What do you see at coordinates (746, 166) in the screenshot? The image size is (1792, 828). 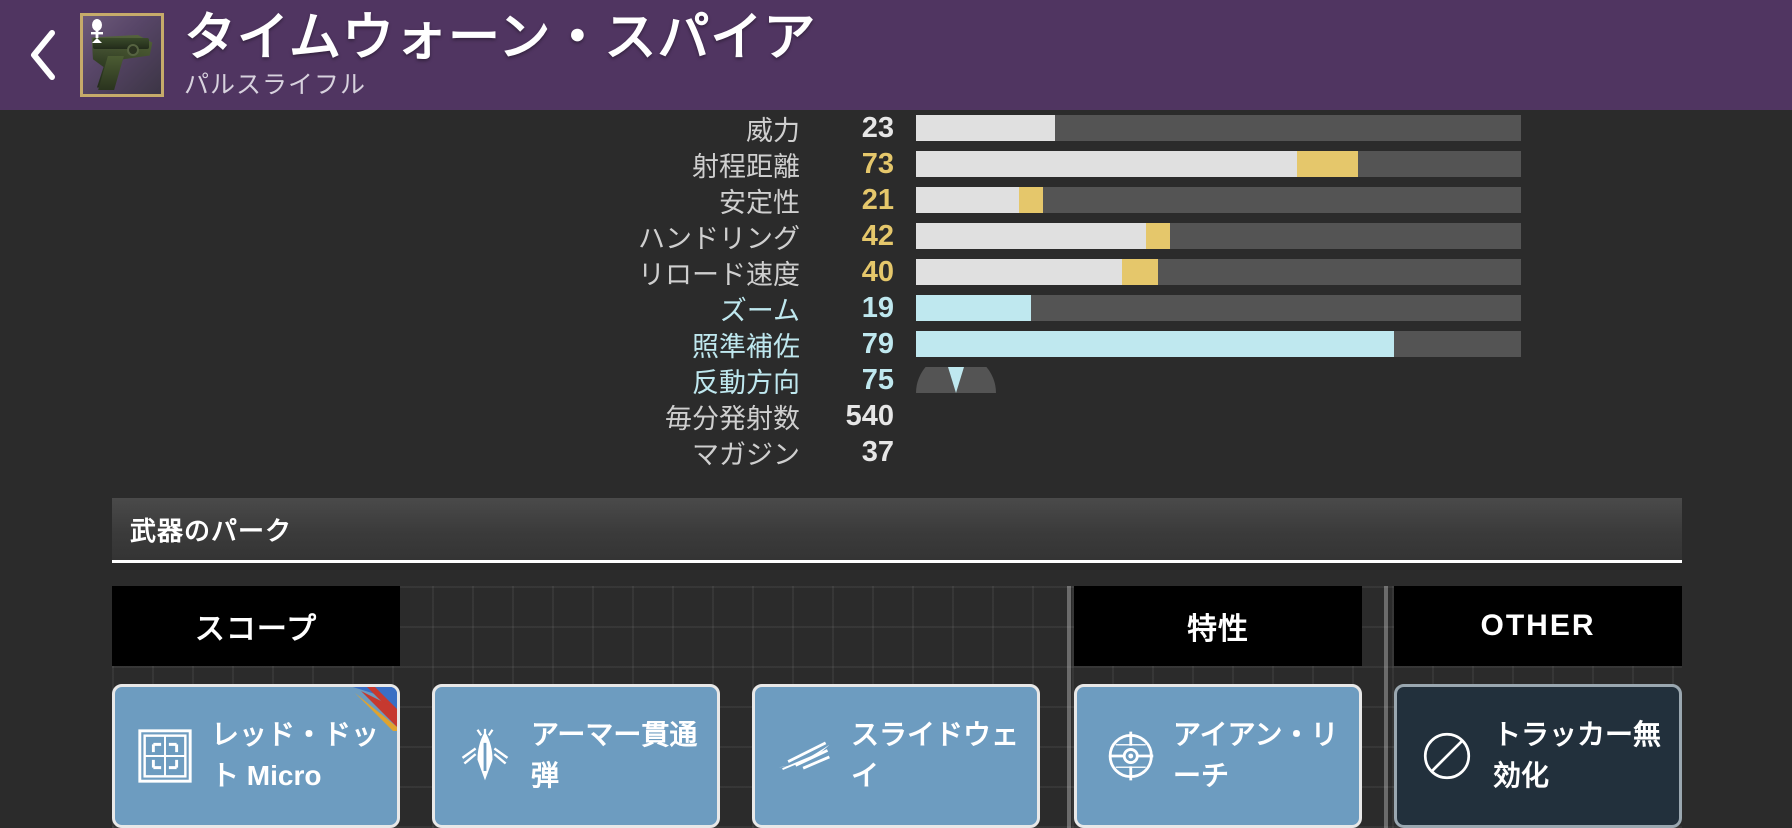 I see `stat-label: 射程距離` at bounding box center [746, 166].